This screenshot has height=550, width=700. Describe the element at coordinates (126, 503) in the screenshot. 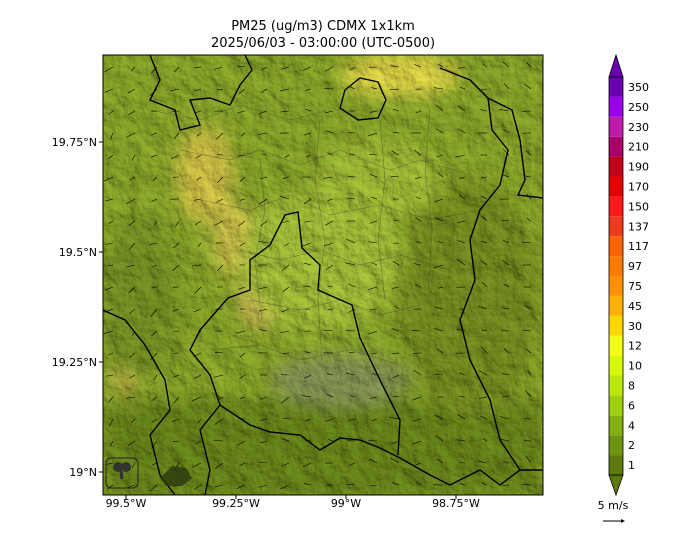

I see `x-tick-label: 99.5°W` at that location.